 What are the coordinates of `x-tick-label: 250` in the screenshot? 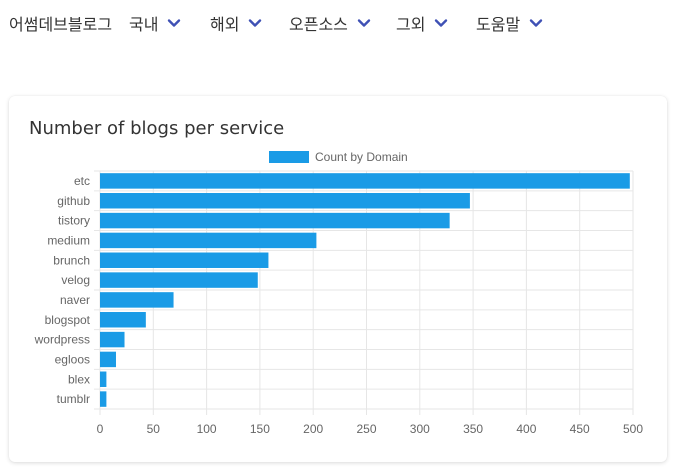 It's located at (366, 429).